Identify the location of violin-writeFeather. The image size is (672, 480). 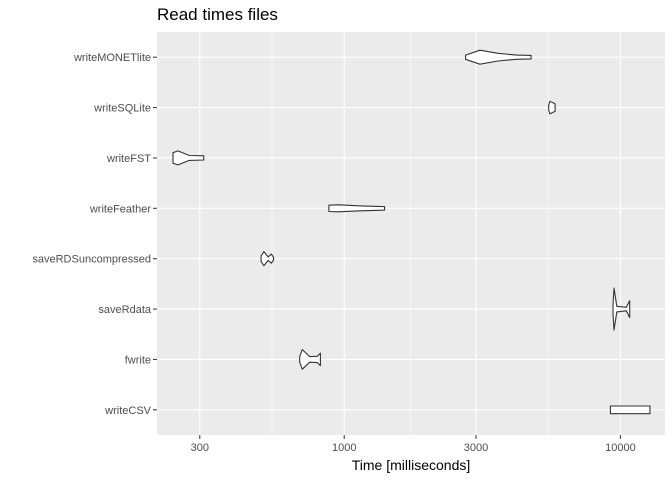
(357, 208).